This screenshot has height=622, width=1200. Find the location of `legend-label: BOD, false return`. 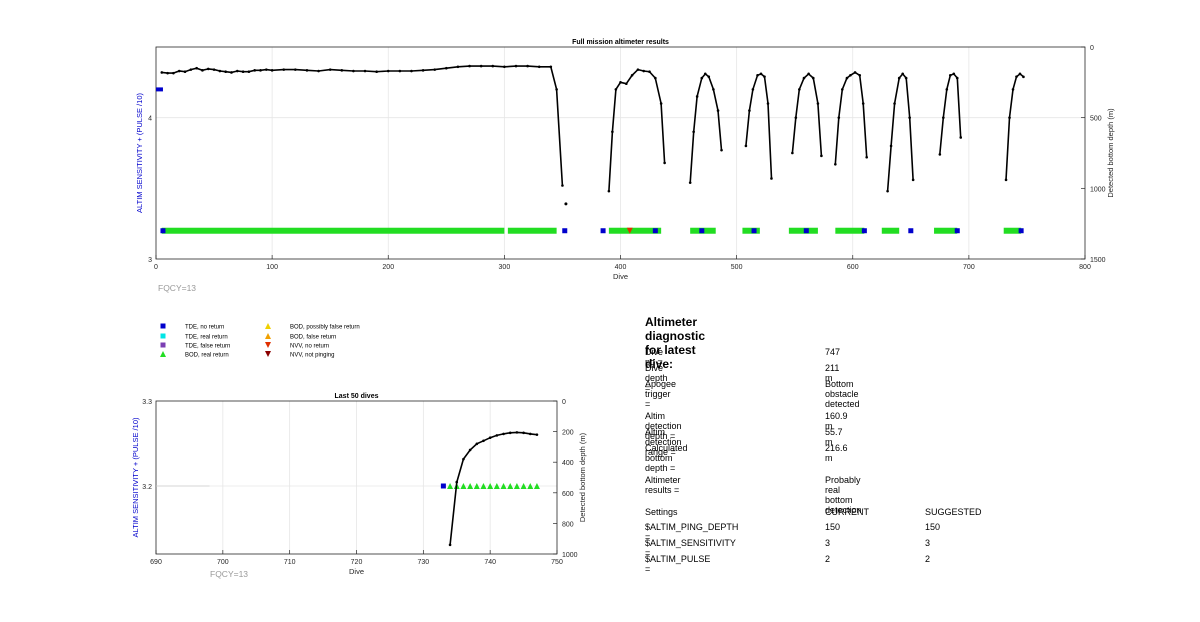

legend-label: BOD, false return is located at coordinates (313, 338).